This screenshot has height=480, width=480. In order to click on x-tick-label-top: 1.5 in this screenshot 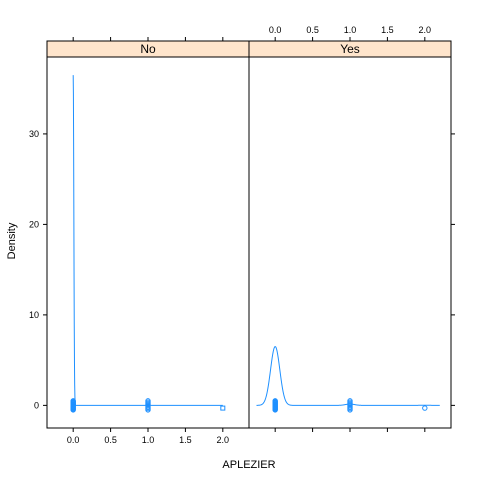, I will do `click(387, 30)`.